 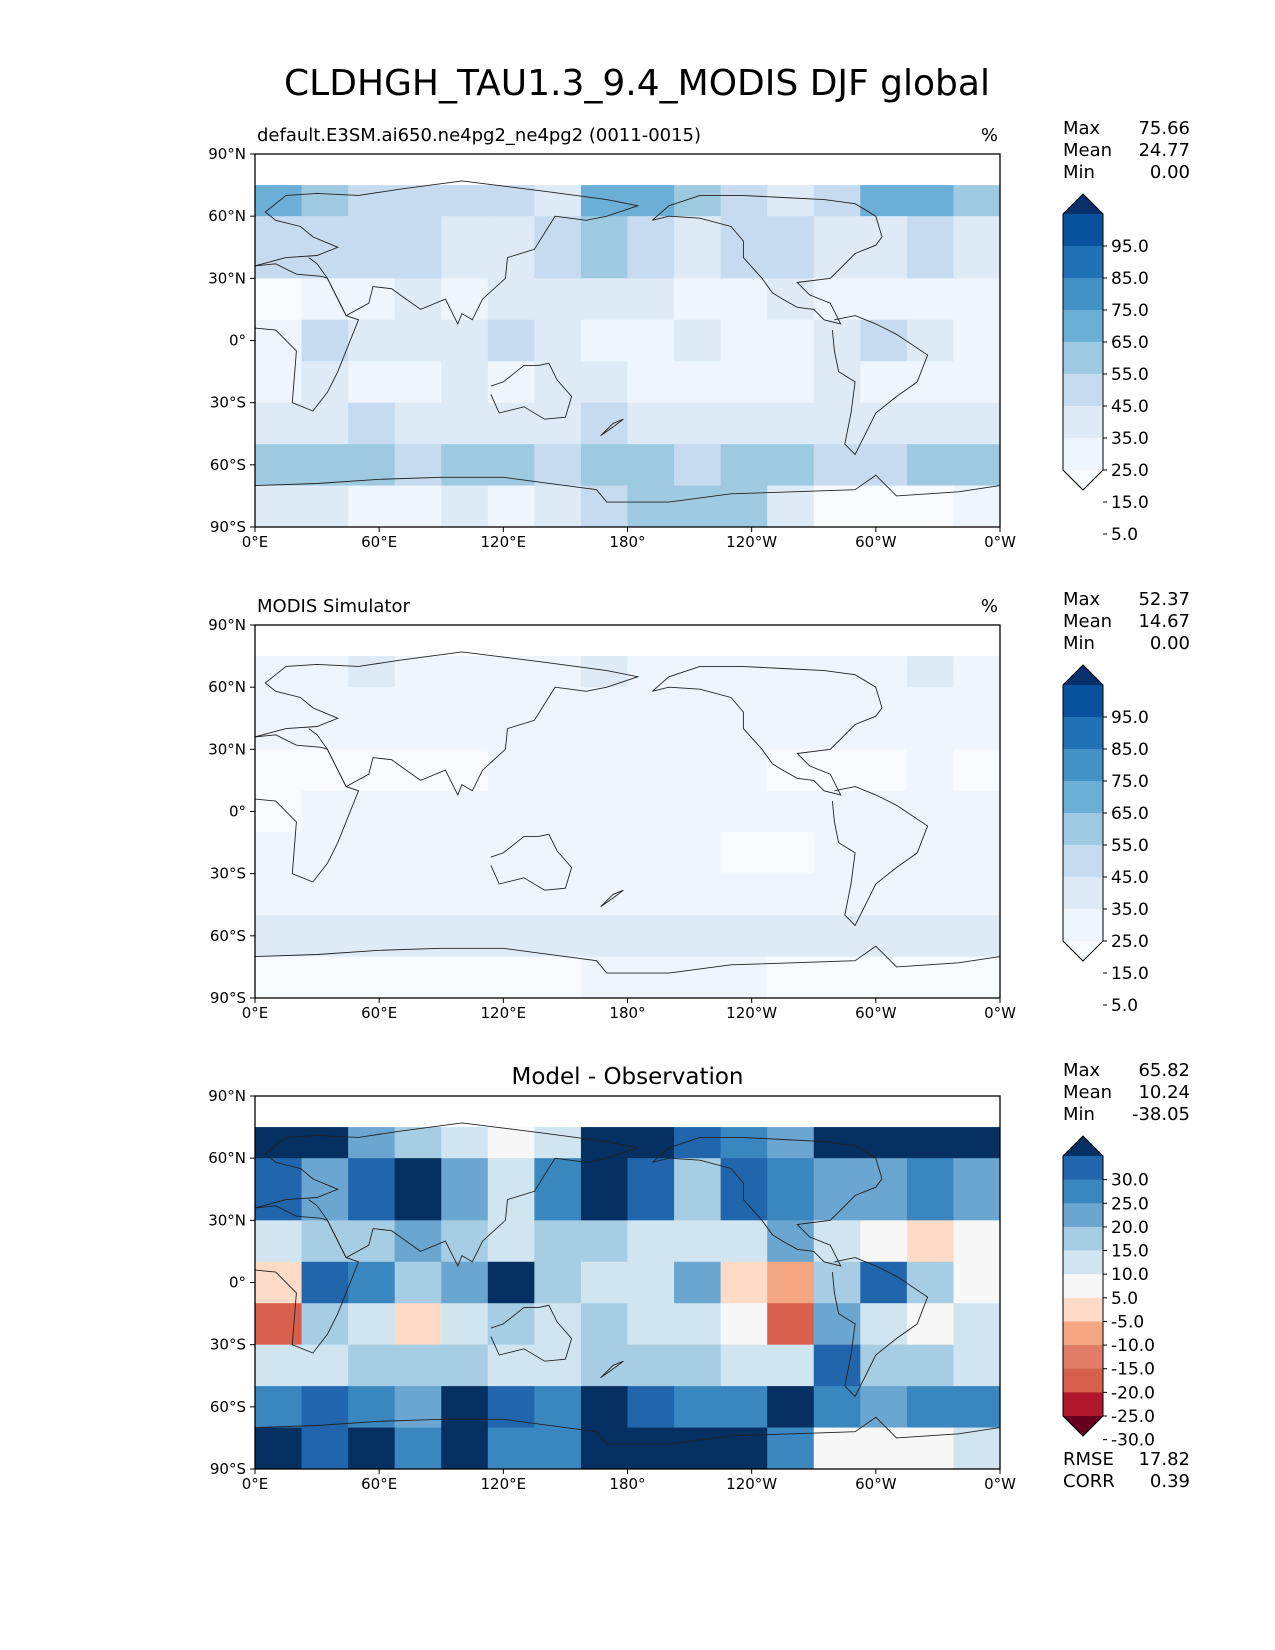 What do you see at coordinates (1133, 1441) in the screenshot?
I see `colorbar-tick-label: -30.0` at bounding box center [1133, 1441].